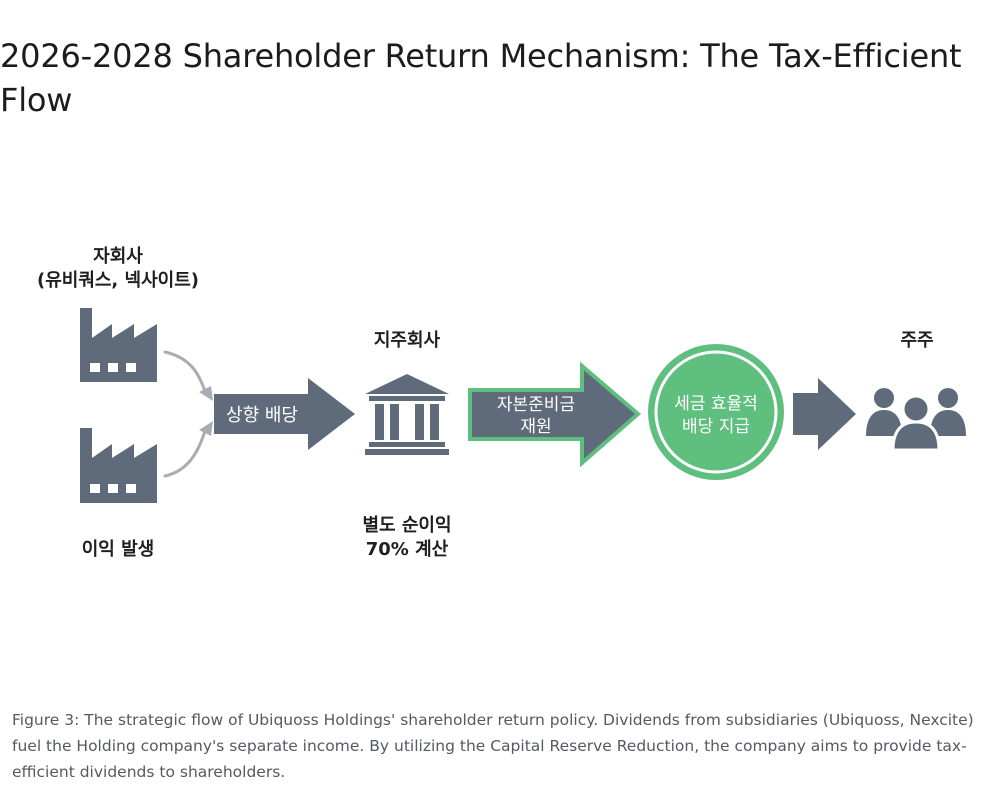 The height and width of the screenshot is (798, 1000). What do you see at coordinates (407, 414) in the screenshot?
I see `bank-building-icon` at bounding box center [407, 414].